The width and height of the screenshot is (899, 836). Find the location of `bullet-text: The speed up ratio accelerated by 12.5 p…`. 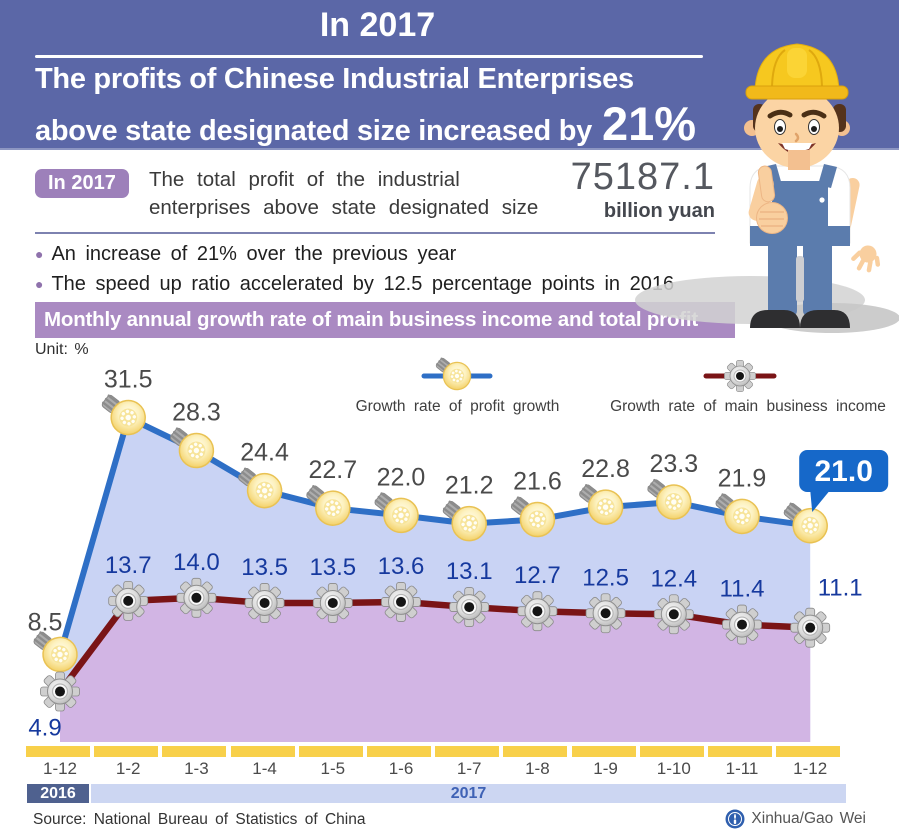

bullet-text: The speed up ratio accelerated by 12.5 p… is located at coordinates (363, 284).